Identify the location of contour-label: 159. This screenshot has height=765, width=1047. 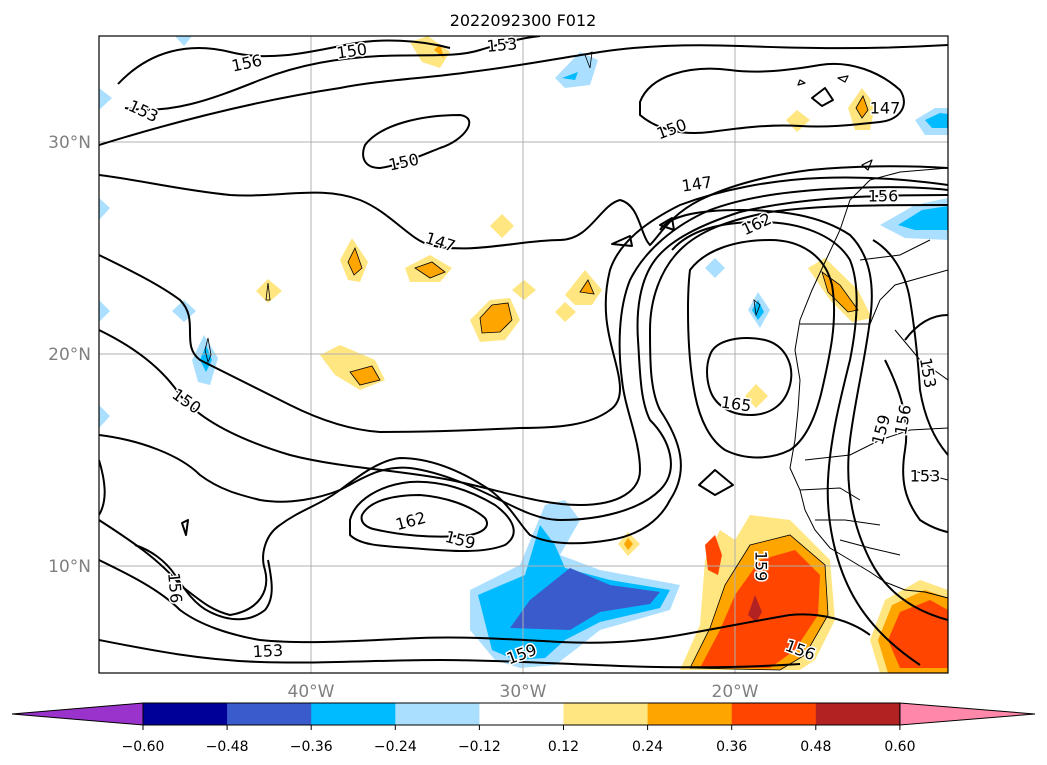
(761, 566).